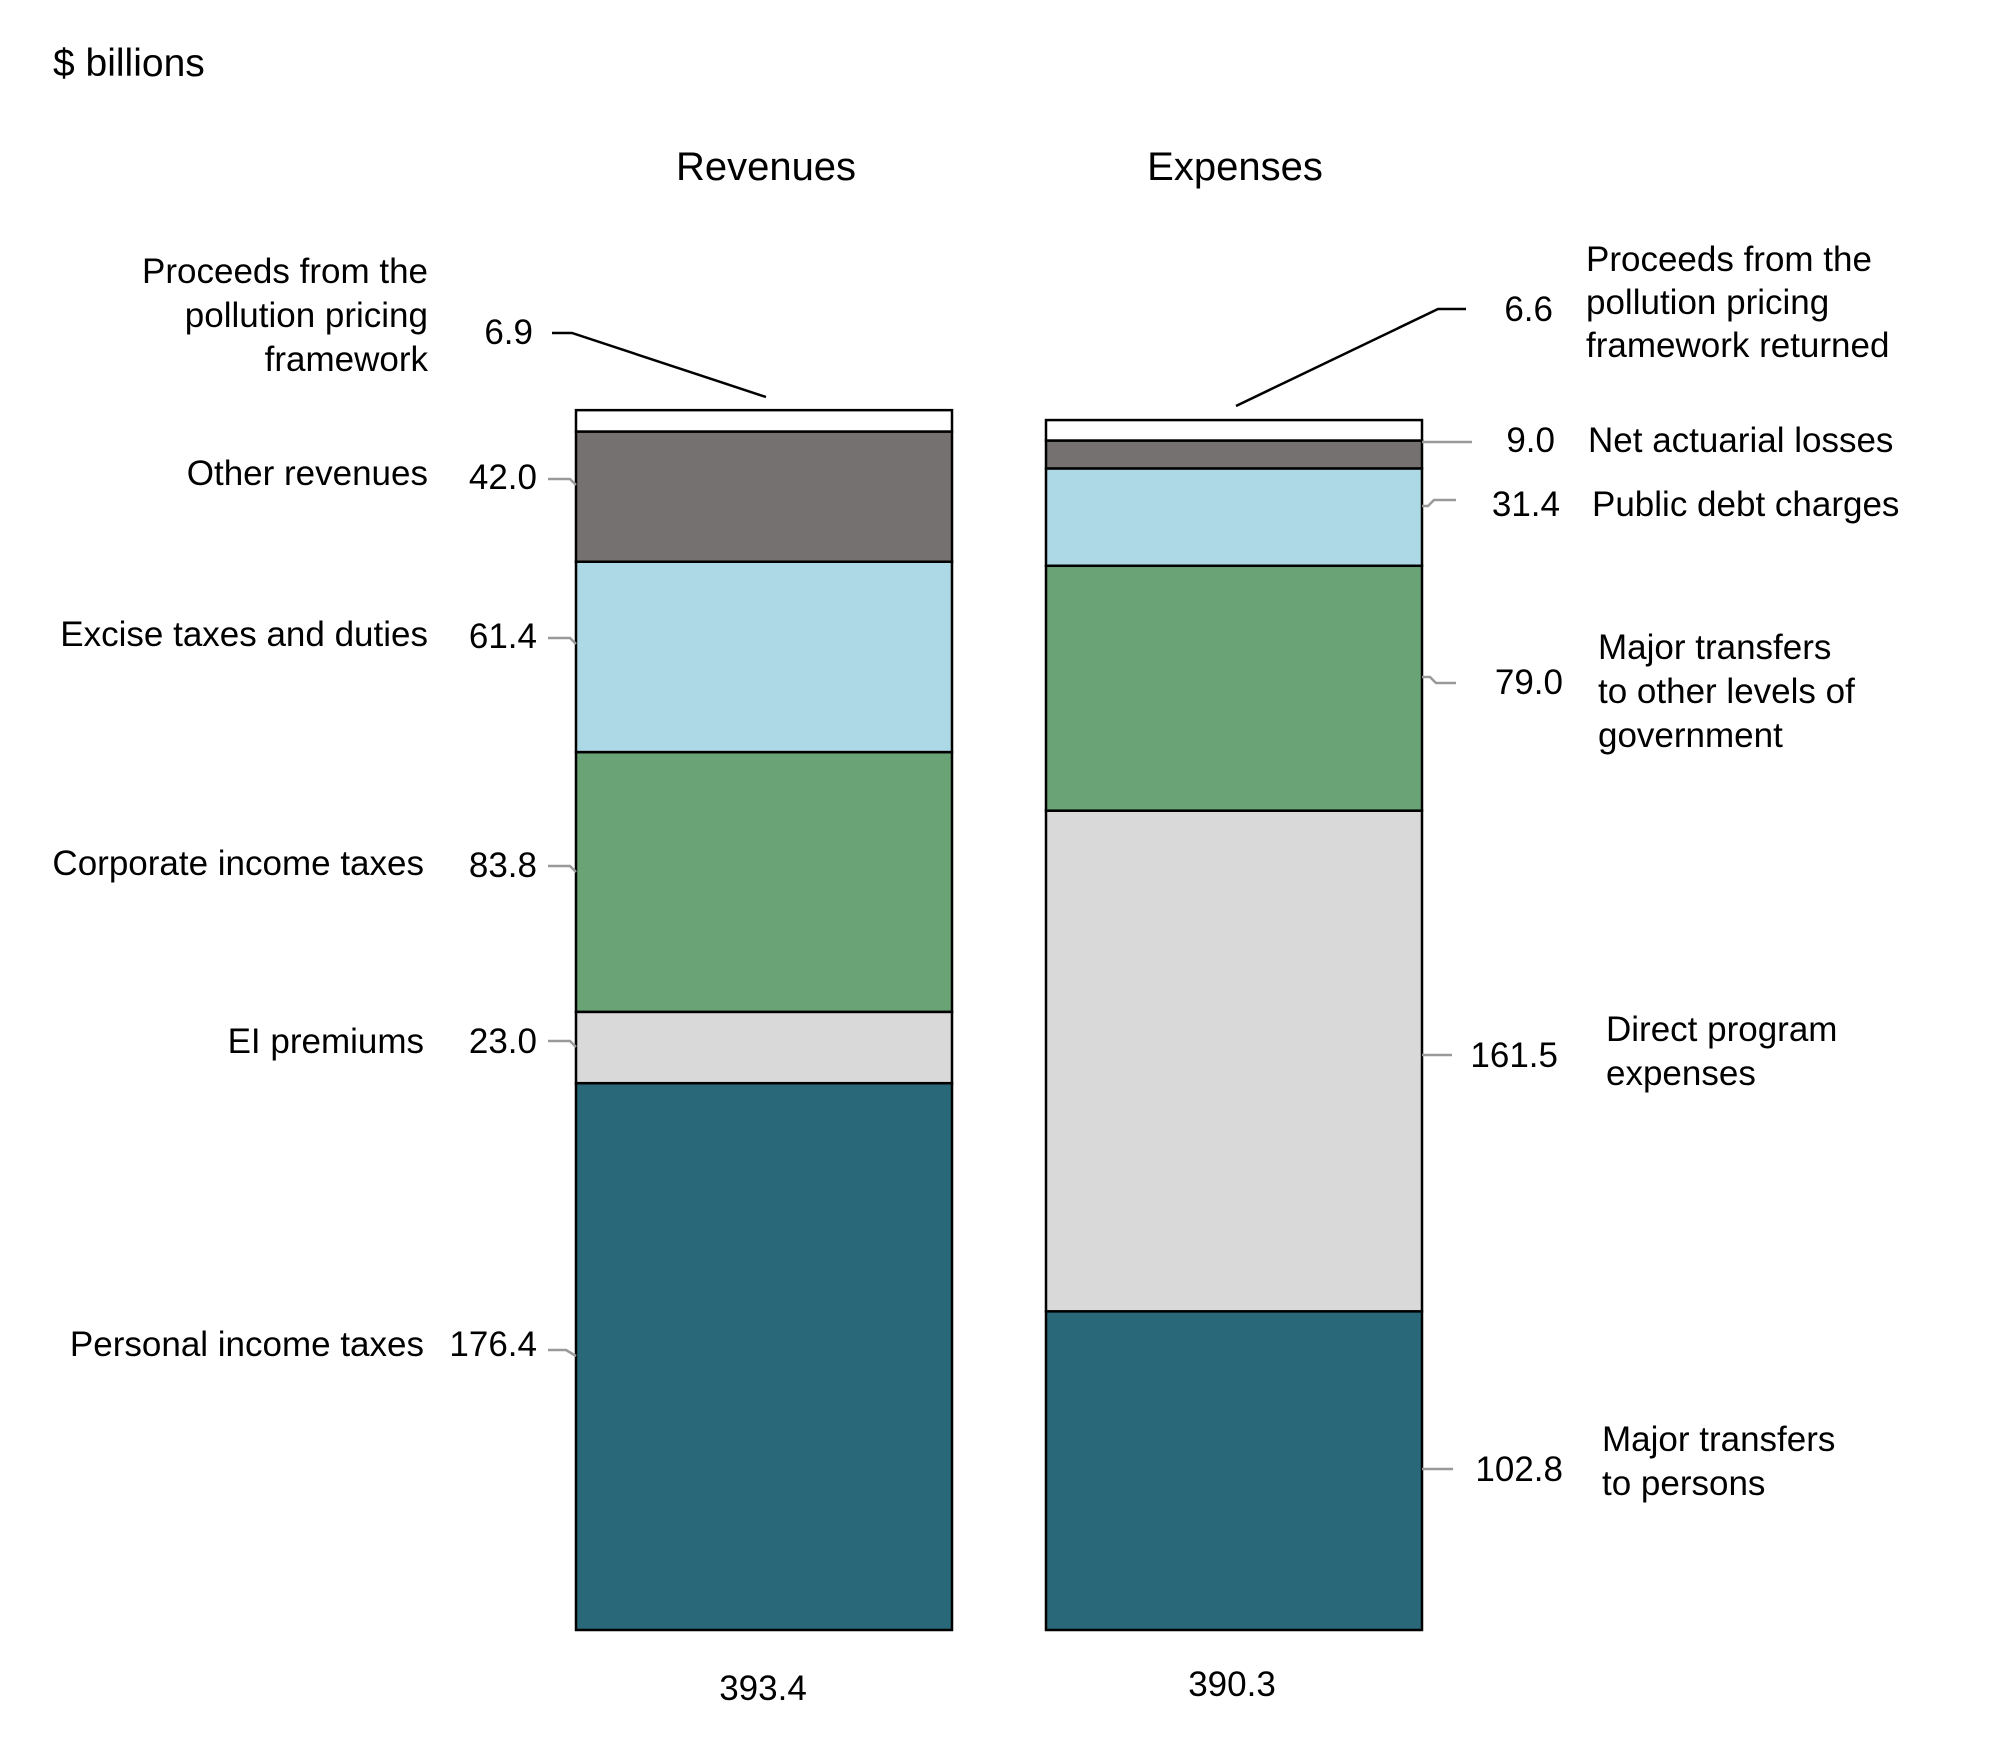 The width and height of the screenshot is (2009, 1747). Describe the element at coordinates (764, 1356) in the screenshot. I see `revenues-segment-personal-income-taxes` at that location.